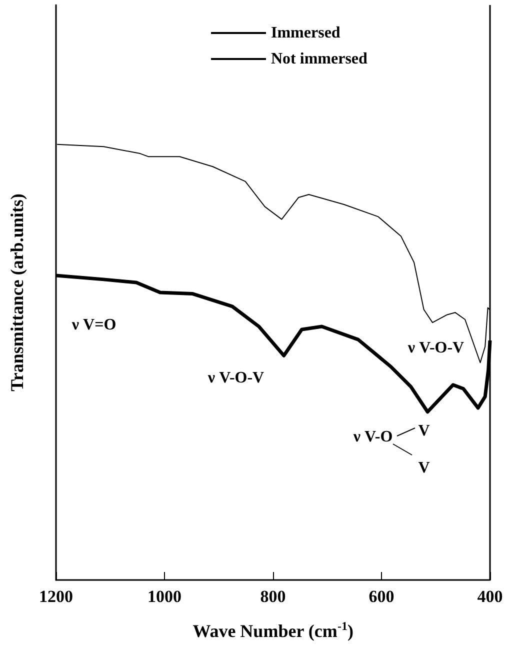  I want to click on annotation: ν V-O, so click(372, 437).